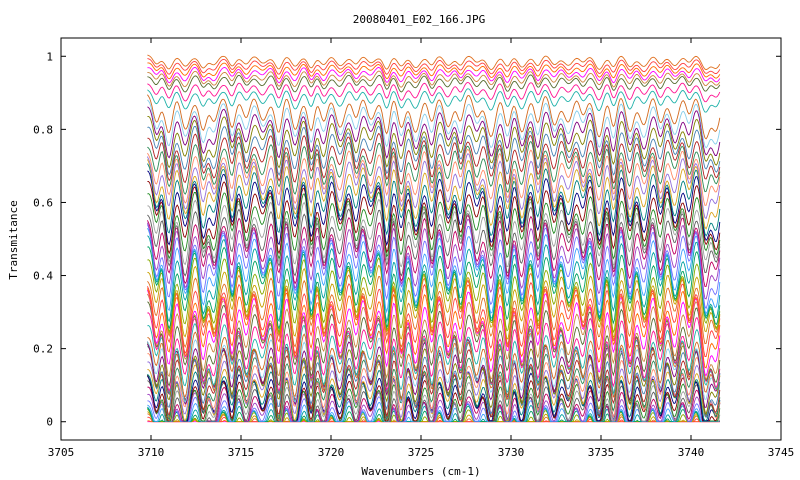 This screenshot has width=800, height=480. I want to click on x-axis-label: Wavenumbers (cm-1), so click(420, 471).